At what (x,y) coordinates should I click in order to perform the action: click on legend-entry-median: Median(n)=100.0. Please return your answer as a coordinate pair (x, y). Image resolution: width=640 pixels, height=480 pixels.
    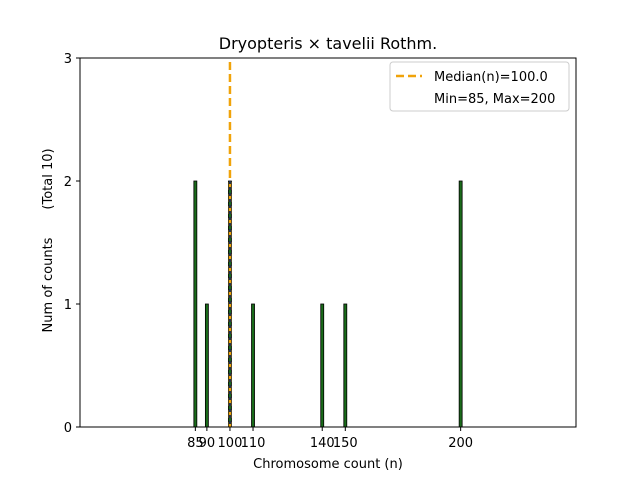
    Looking at the image, I should click on (491, 77).